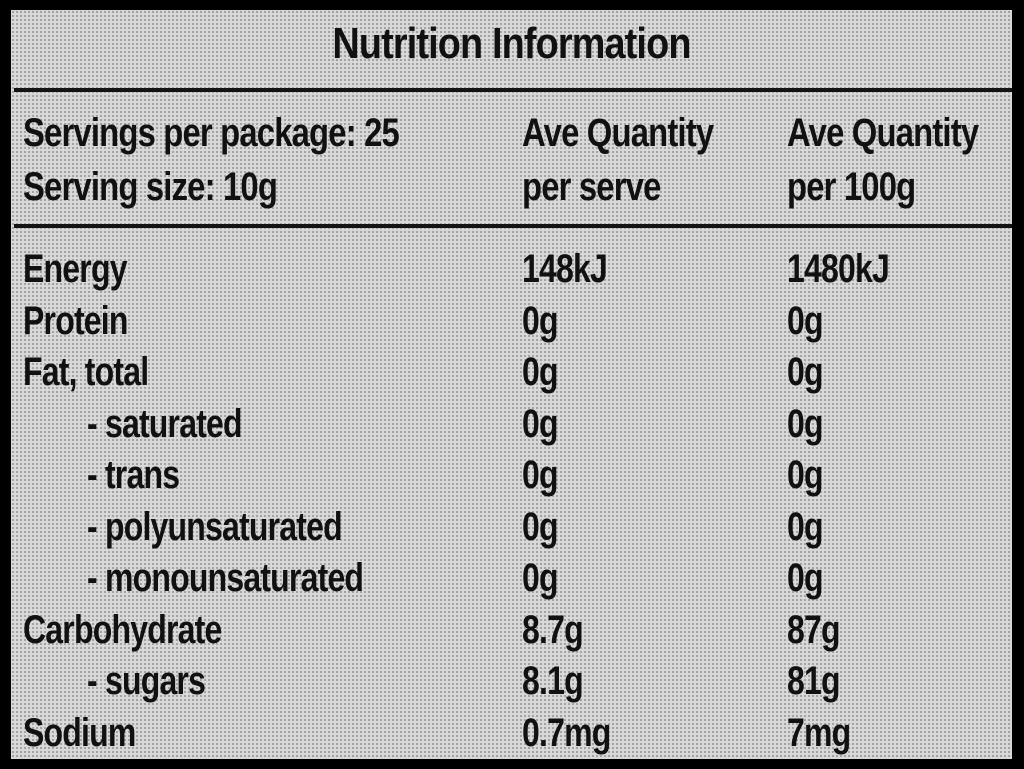 This screenshot has height=769, width=1024. I want to click on nutrient-label: Protein, so click(75, 320).